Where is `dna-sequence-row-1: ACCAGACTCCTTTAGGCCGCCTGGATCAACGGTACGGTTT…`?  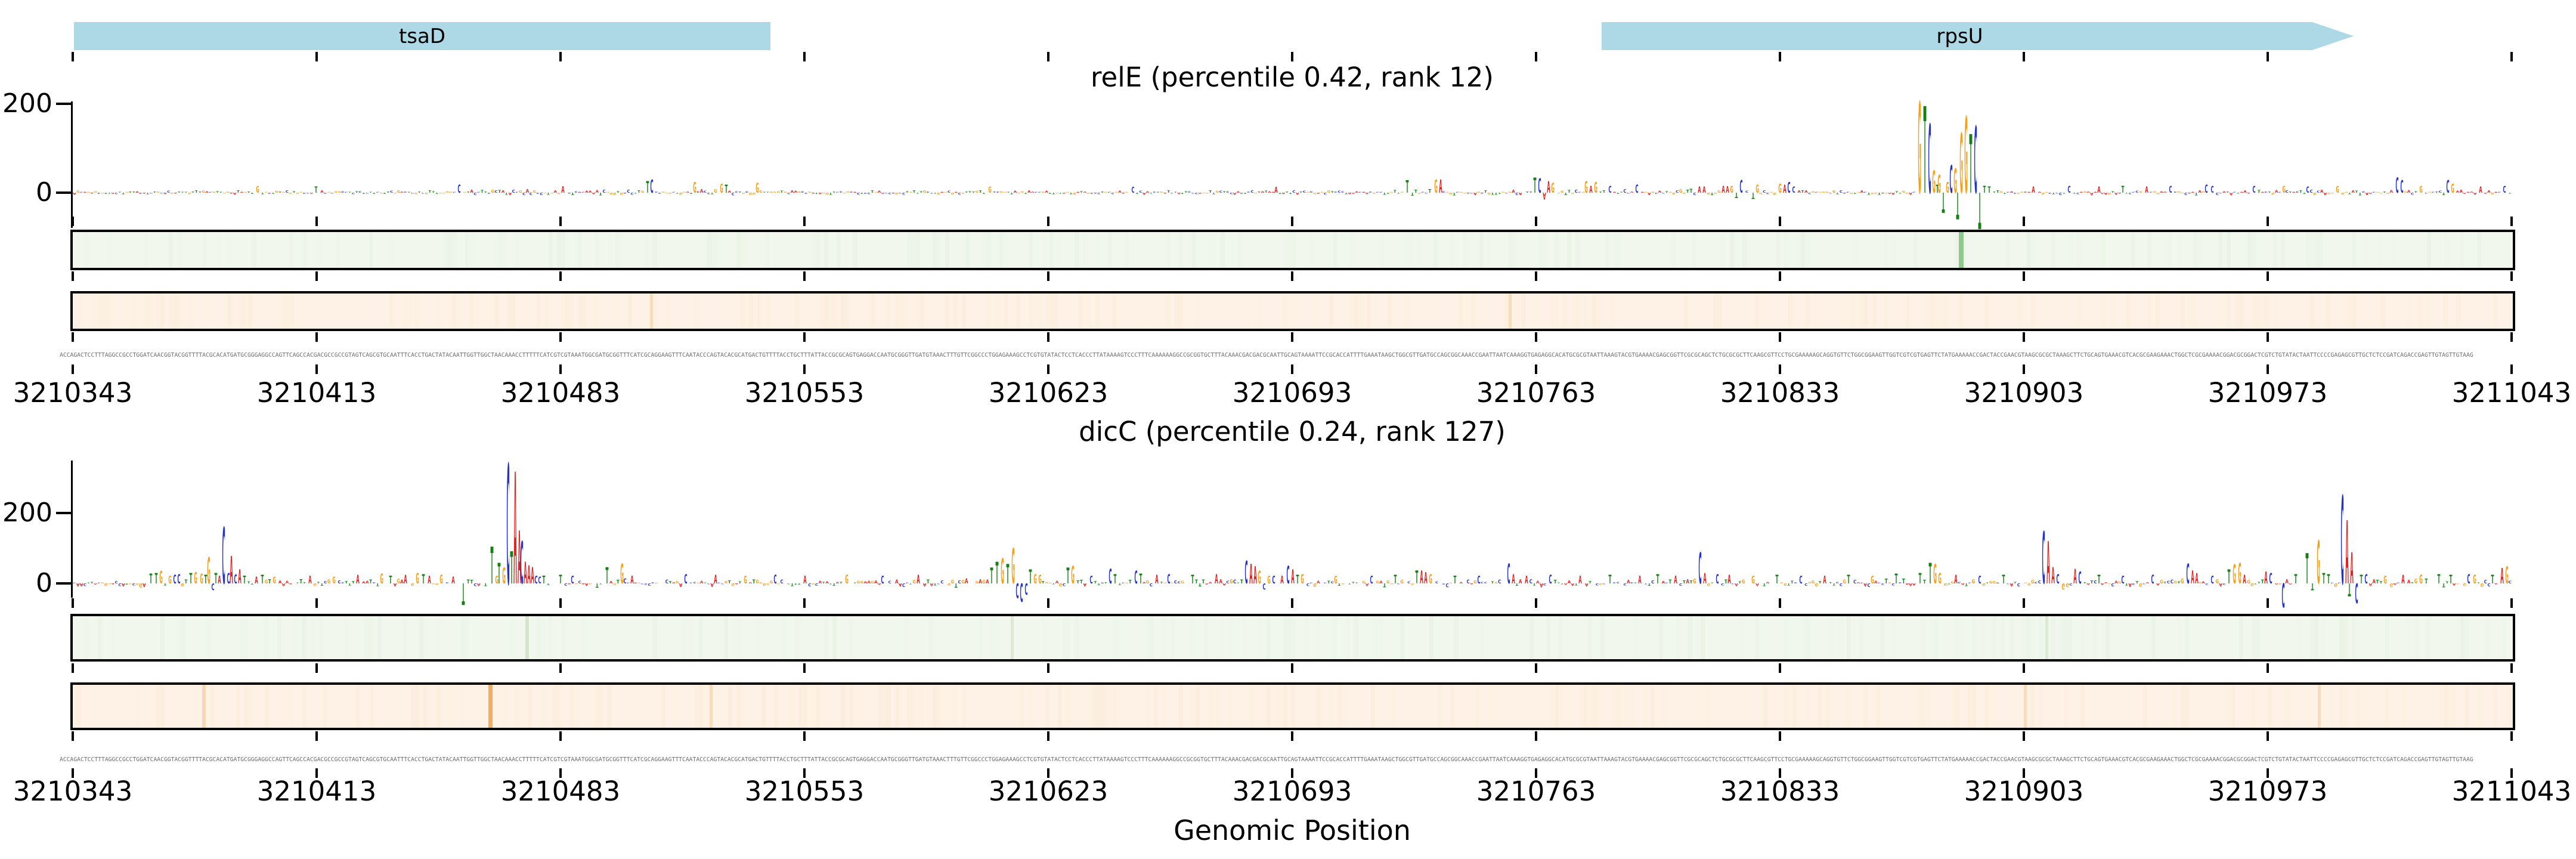
dna-sequence-row-1: ACCAGACTCCTTTAGGCCGCCTGGATCAACGGTACGGTTT… is located at coordinates (1267, 355).